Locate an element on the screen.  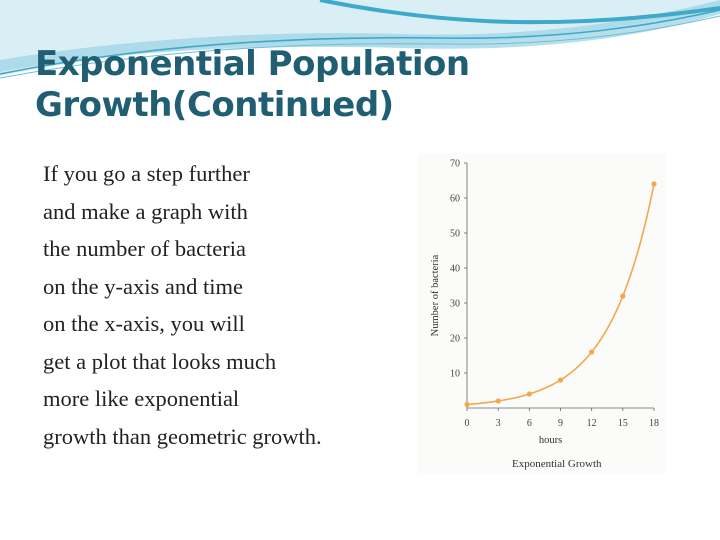
x-tick-label: 18 is located at coordinates (654, 423).